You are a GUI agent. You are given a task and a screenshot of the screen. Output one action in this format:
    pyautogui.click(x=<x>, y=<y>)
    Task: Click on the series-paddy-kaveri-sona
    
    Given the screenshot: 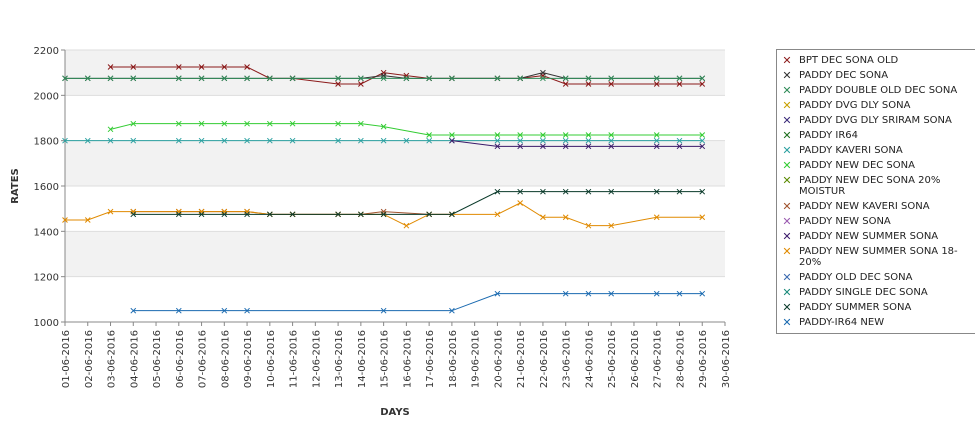 What is the action you would take?
    pyautogui.click(x=384, y=140)
    